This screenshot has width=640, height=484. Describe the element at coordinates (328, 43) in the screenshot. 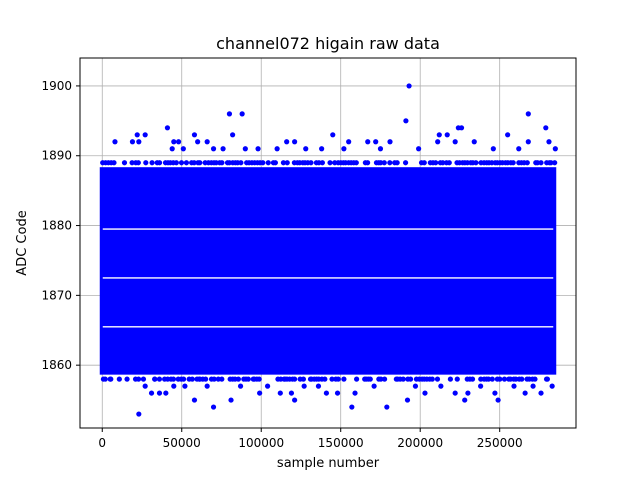

I see `chart-title: channel072 higain raw data` at that location.